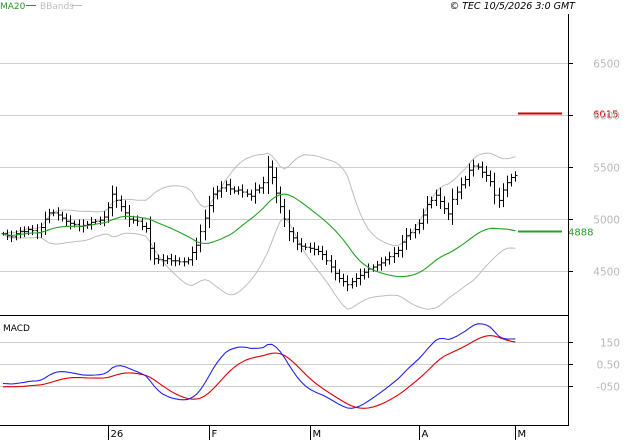 The image size is (627, 440). I want to click on time-axis-label: F, so click(215, 434).